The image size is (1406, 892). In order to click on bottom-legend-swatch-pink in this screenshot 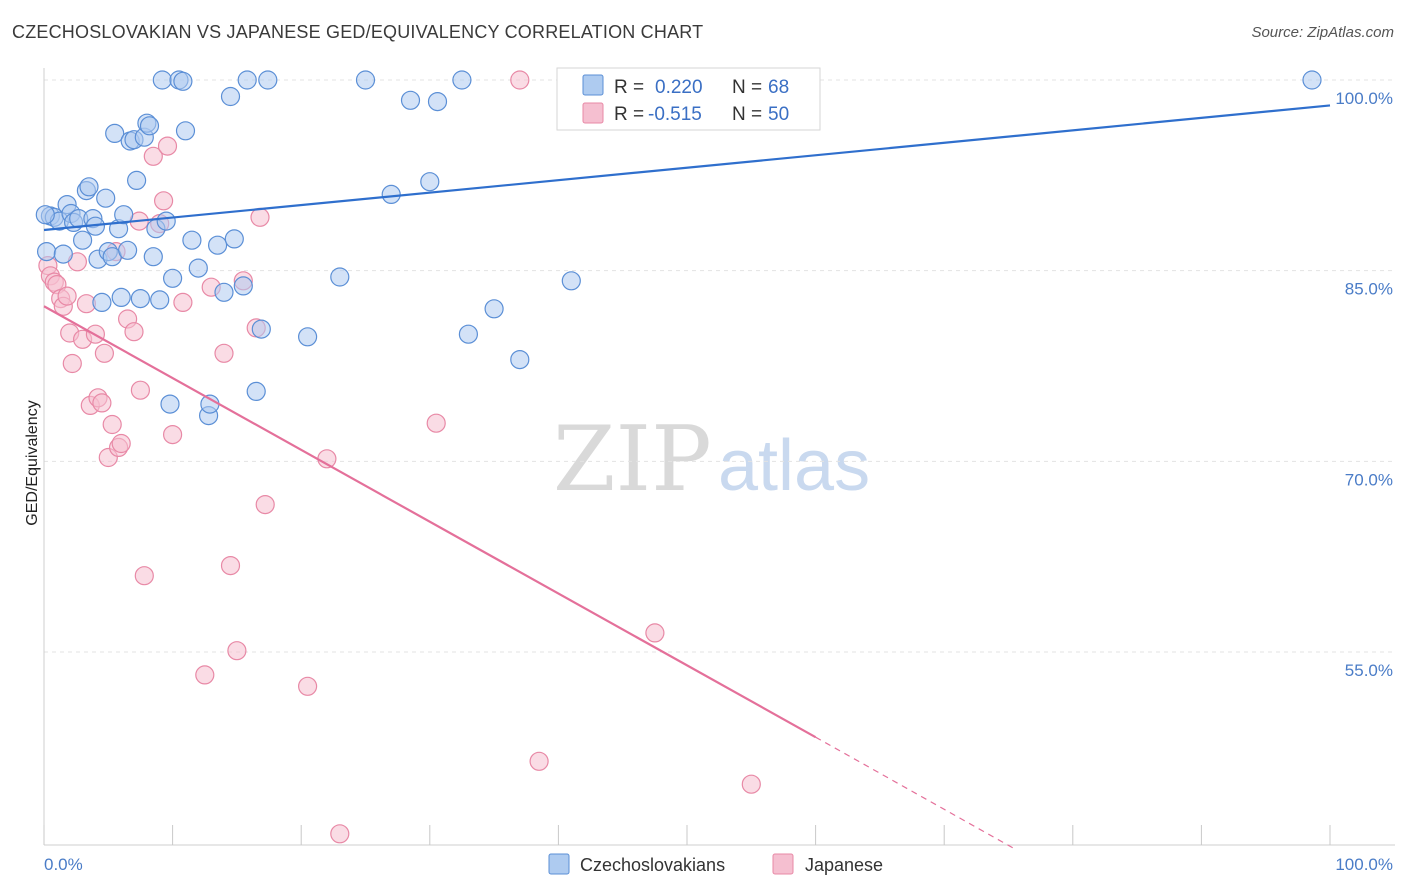, I will do `click(783, 864)`.